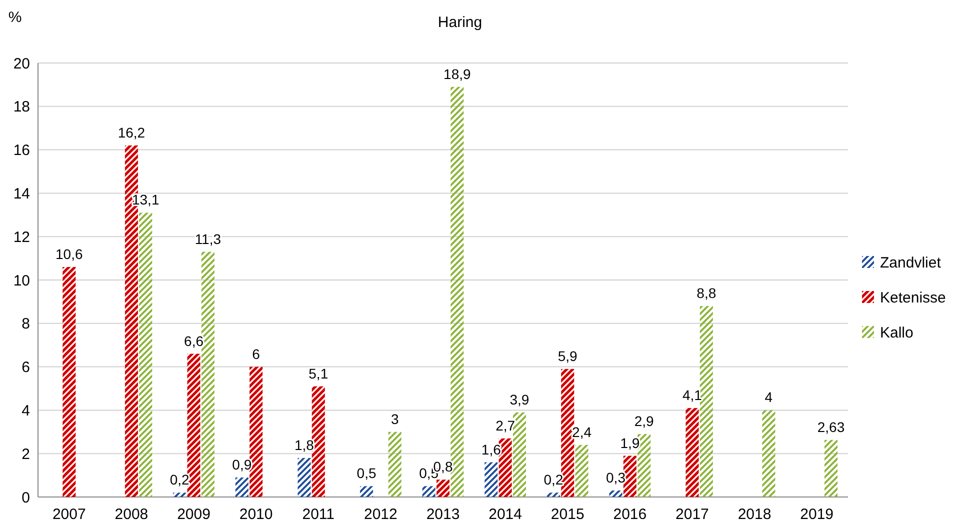  I want to click on data-label: 4, so click(768, 397).